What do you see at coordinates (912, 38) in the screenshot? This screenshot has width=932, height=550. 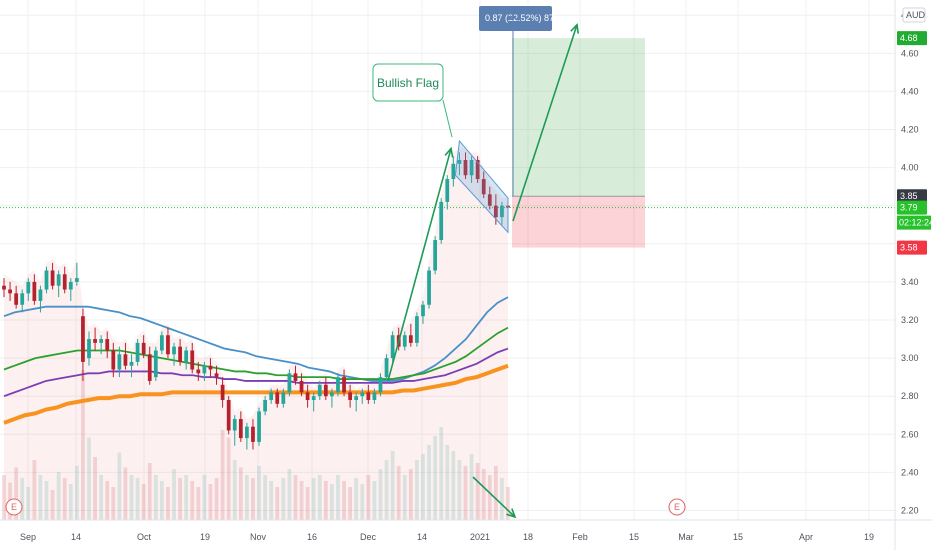 I see `target-price-tag-bg` at bounding box center [912, 38].